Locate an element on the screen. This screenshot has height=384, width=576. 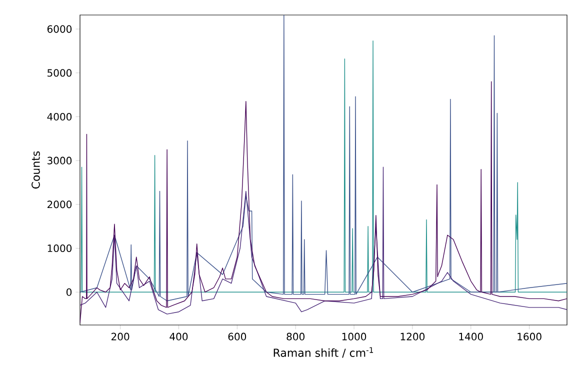
x-tick-label: 1000 is located at coordinates (354, 336).